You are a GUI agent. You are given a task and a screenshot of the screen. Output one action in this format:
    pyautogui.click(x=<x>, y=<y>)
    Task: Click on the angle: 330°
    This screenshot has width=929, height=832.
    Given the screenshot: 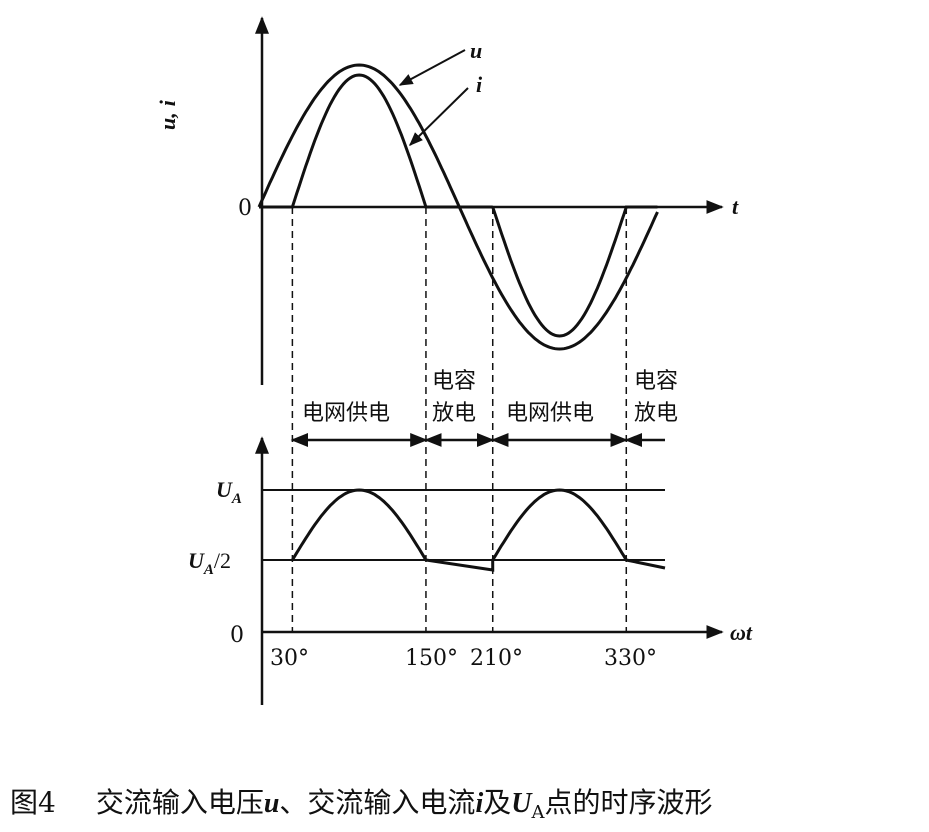 What is the action you would take?
    pyautogui.click(x=630, y=658)
    